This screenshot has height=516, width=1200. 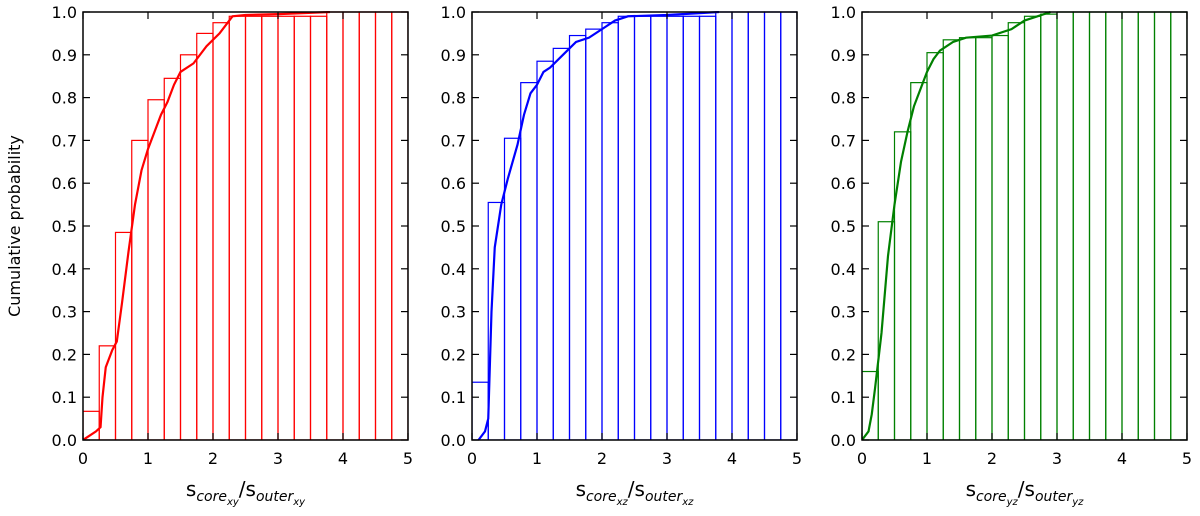 I want to click on x-axis-label-part: yz, so click(x=1077, y=502).